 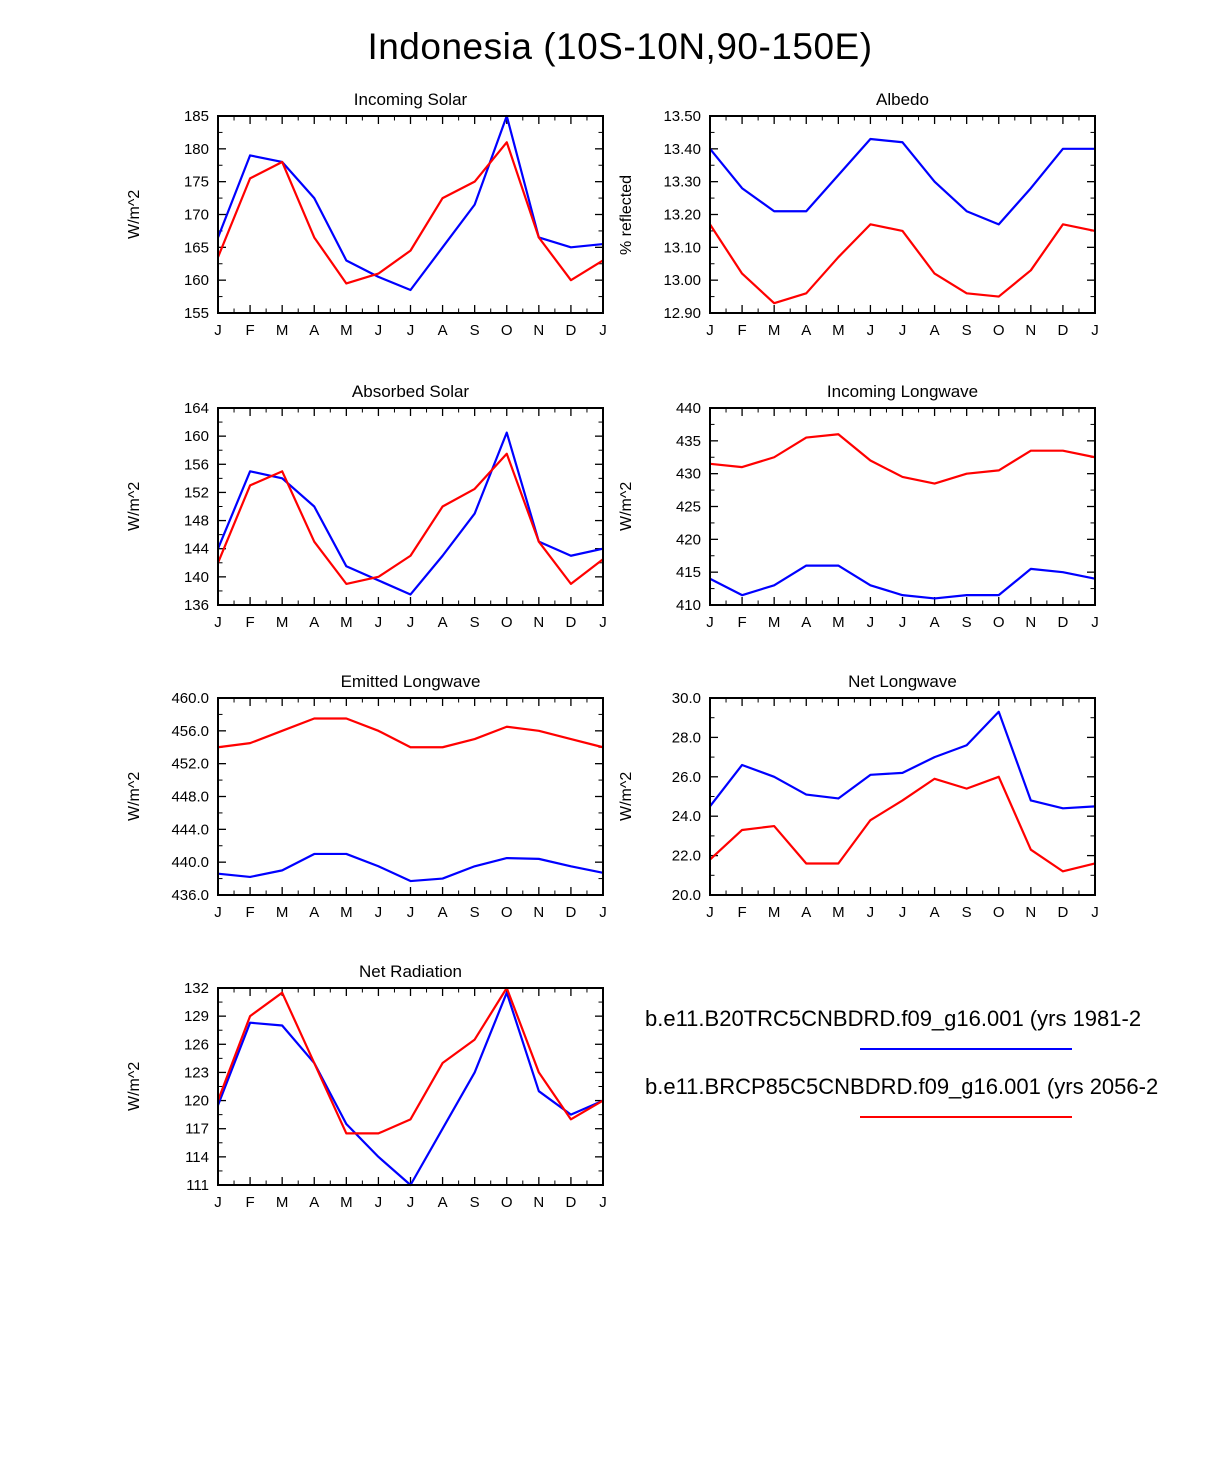 What do you see at coordinates (902, 99) in the screenshot?
I see `chart-title-albedo: Albedo` at bounding box center [902, 99].